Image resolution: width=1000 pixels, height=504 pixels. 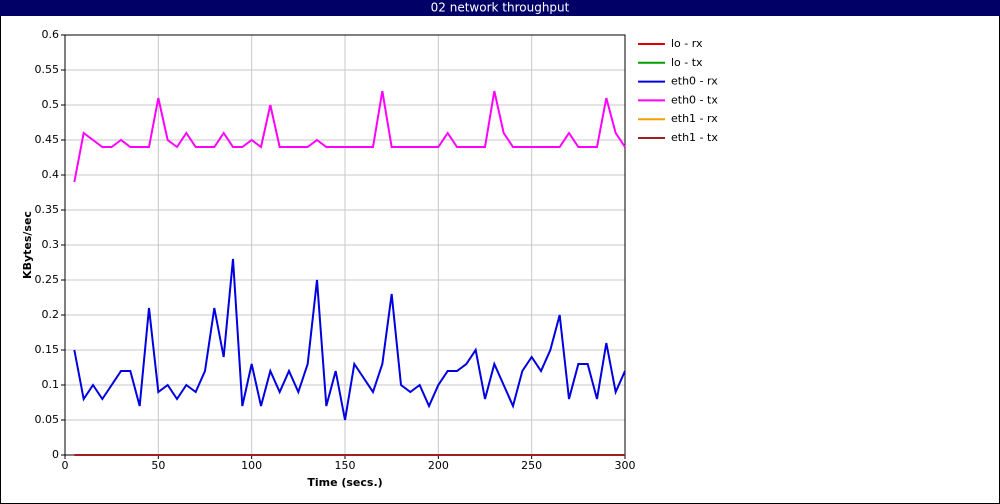 What do you see at coordinates (349, 136) in the screenshot?
I see `series-line` at bounding box center [349, 136].